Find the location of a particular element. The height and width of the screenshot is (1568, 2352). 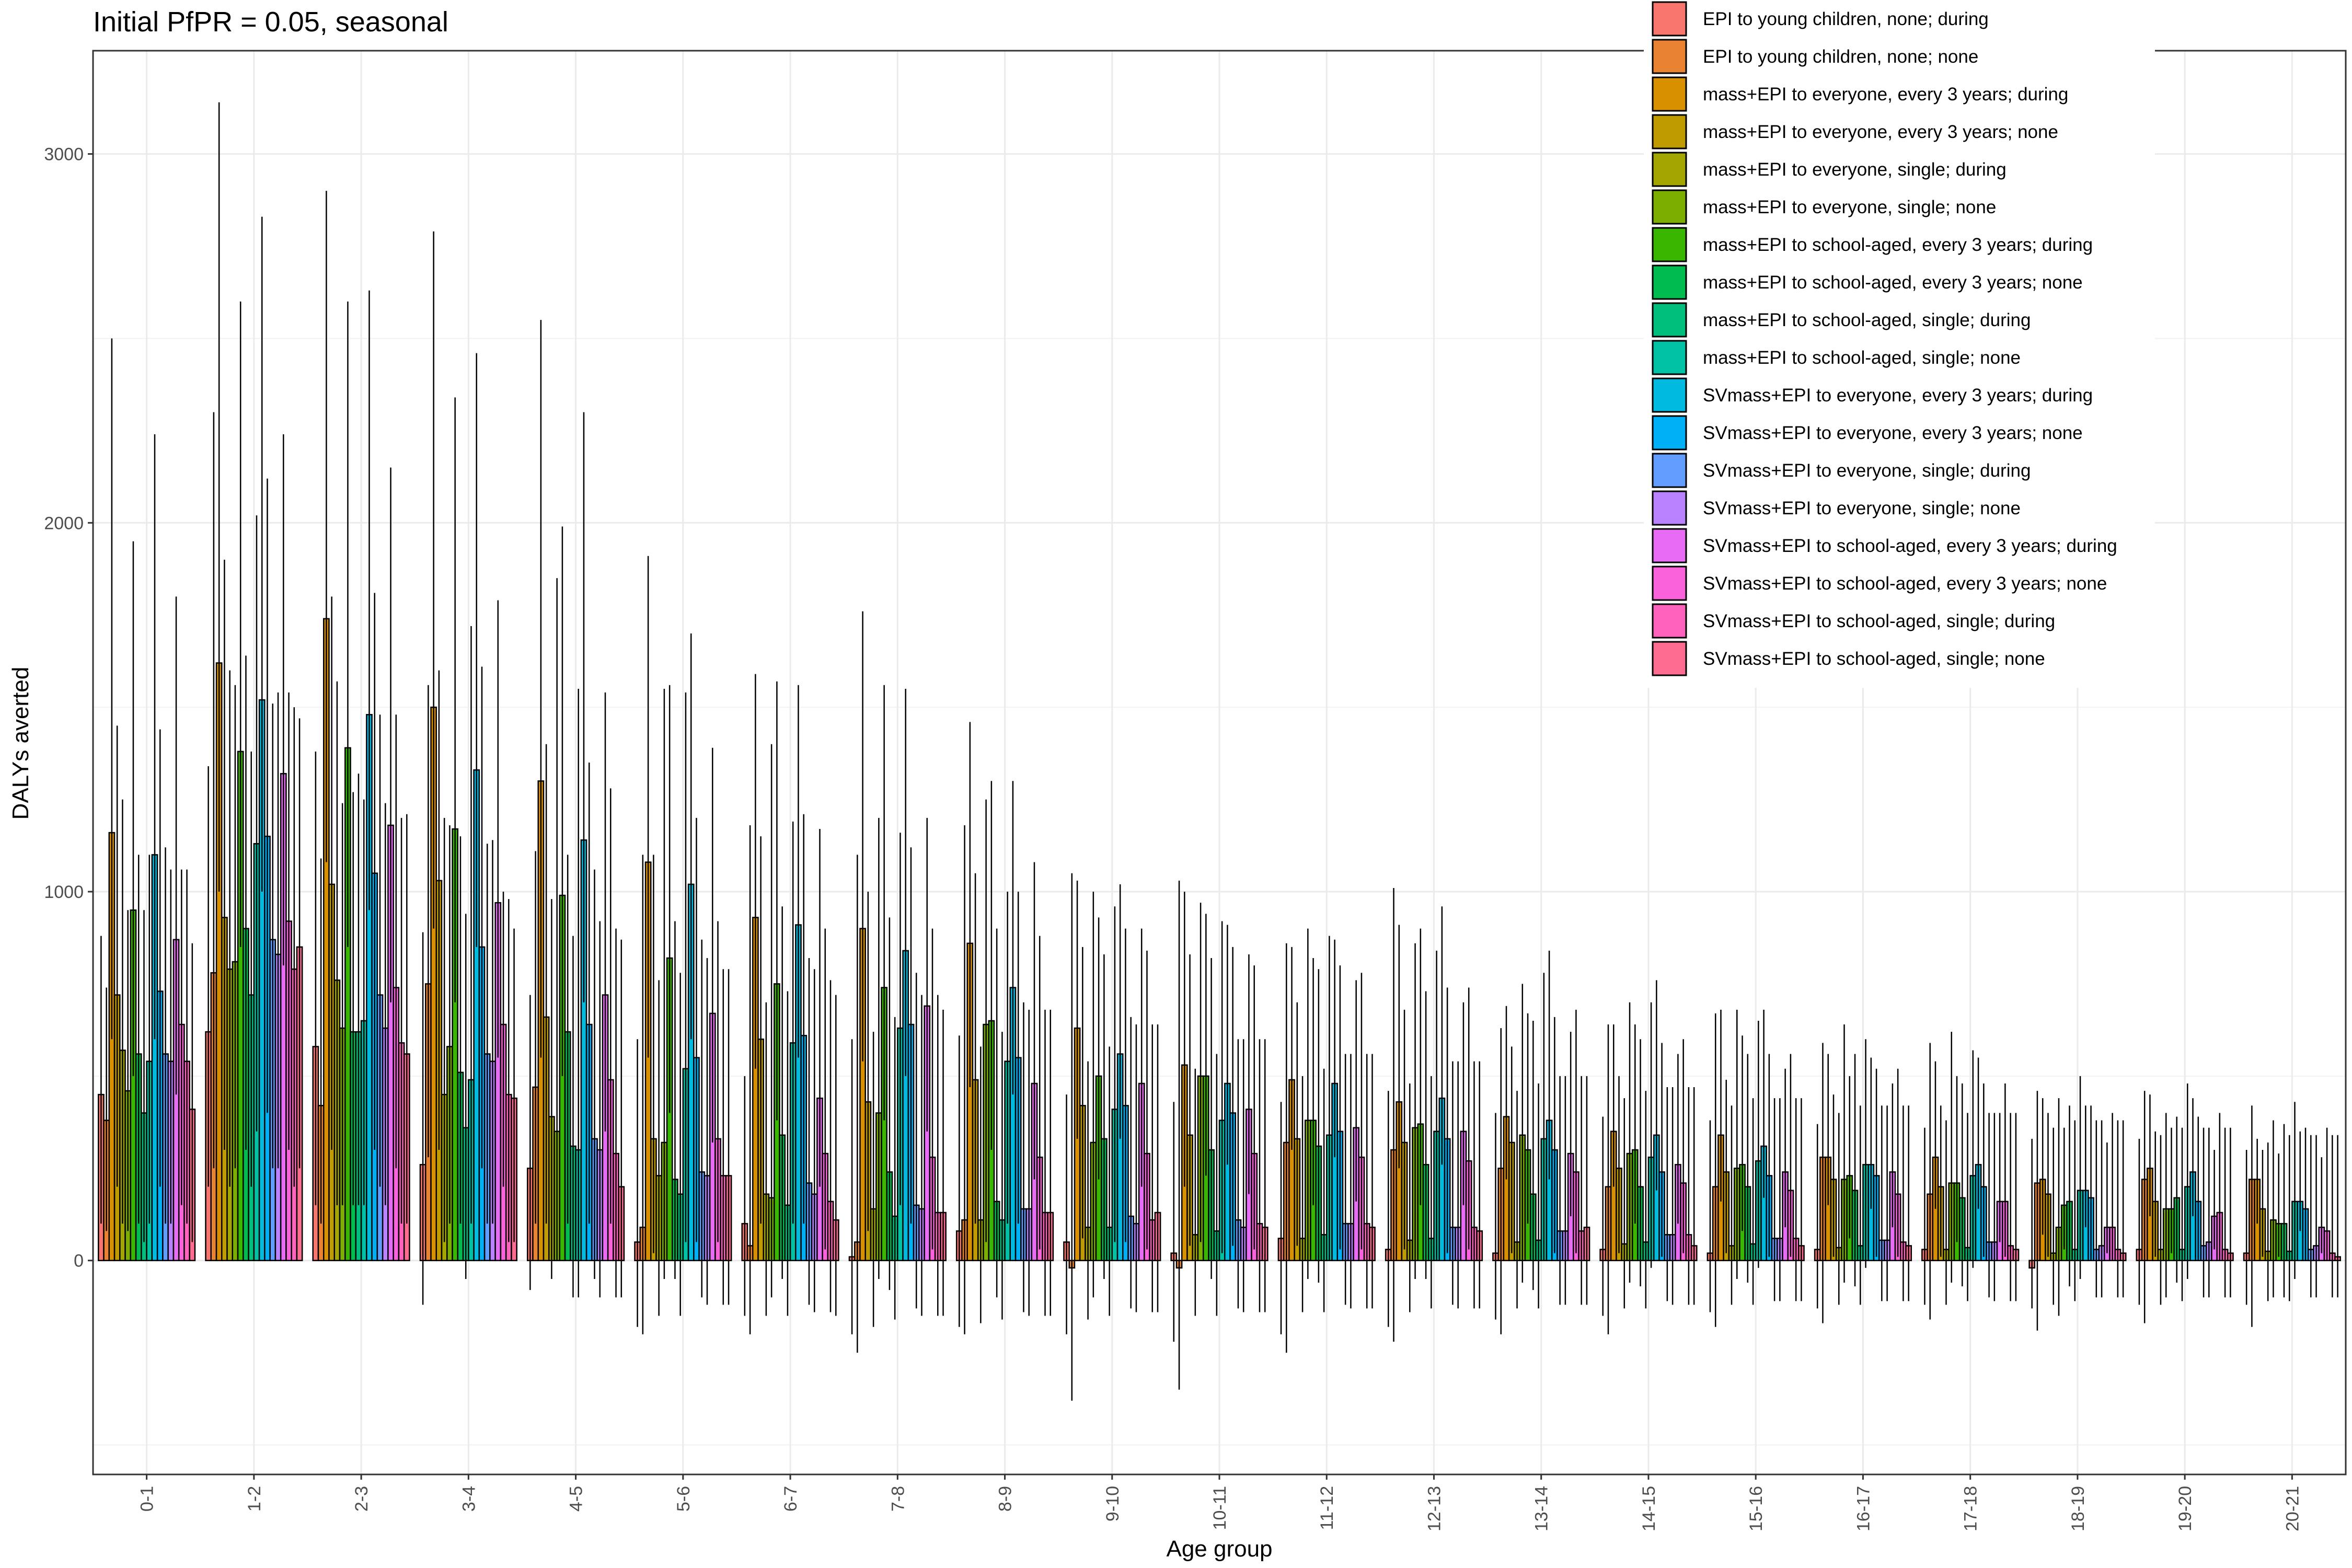

x-tick-label: 9-10 is located at coordinates (1113, 1503).